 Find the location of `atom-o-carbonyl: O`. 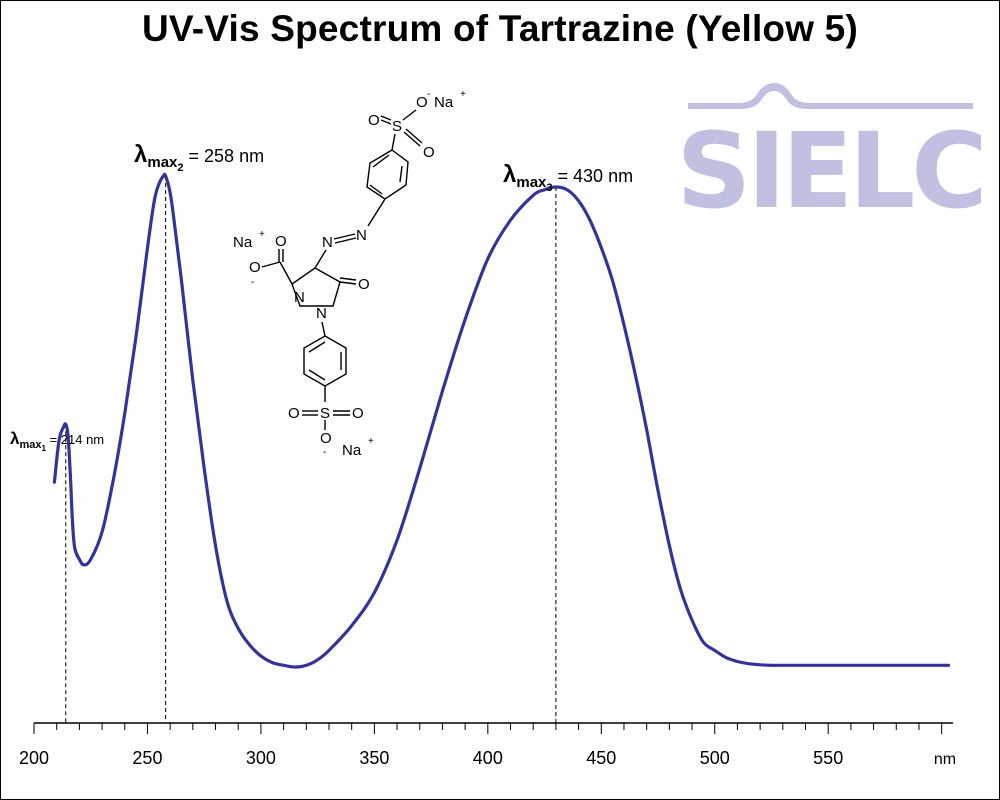

atom-o-carbonyl: O is located at coordinates (281, 241).